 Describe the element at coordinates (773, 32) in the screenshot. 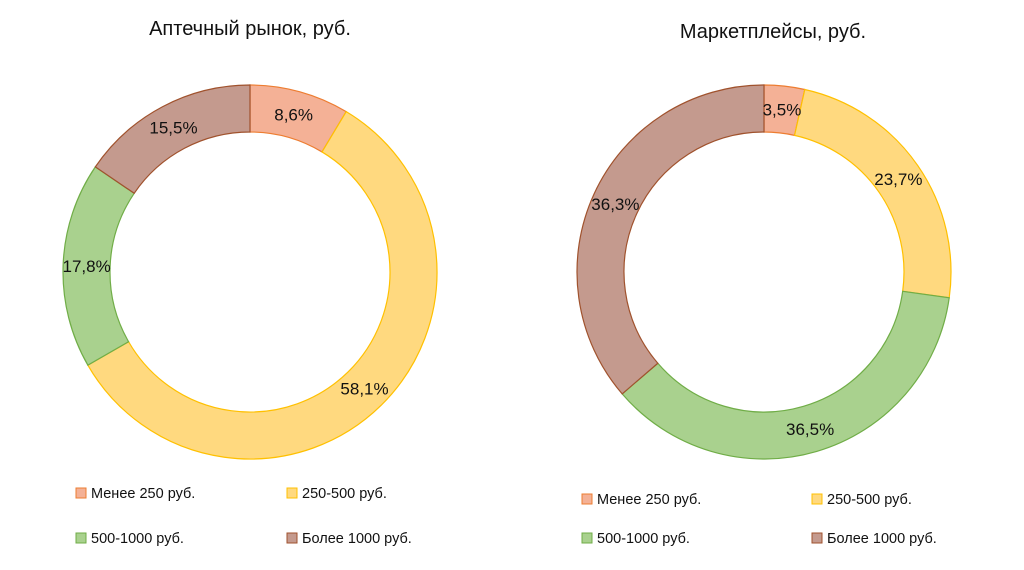

I see `chart-title: Маркетплейсы, руб.` at that location.